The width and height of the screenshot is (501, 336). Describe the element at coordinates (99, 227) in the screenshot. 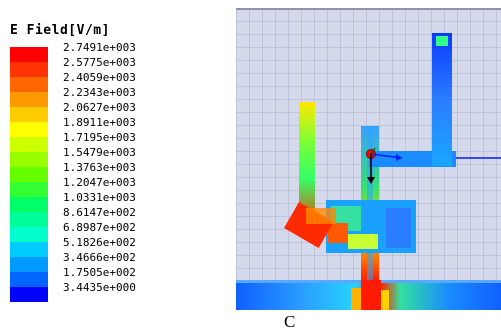

I see `legend-value-label: 6.8987e+002` at that location.